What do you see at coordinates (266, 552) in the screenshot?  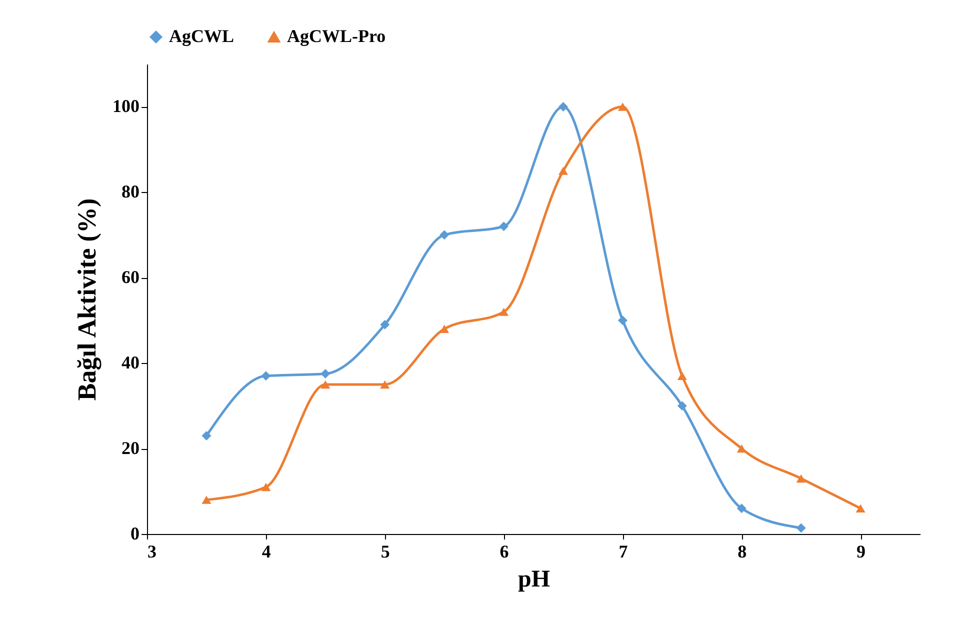 I see `x-tick-label: 4` at bounding box center [266, 552].